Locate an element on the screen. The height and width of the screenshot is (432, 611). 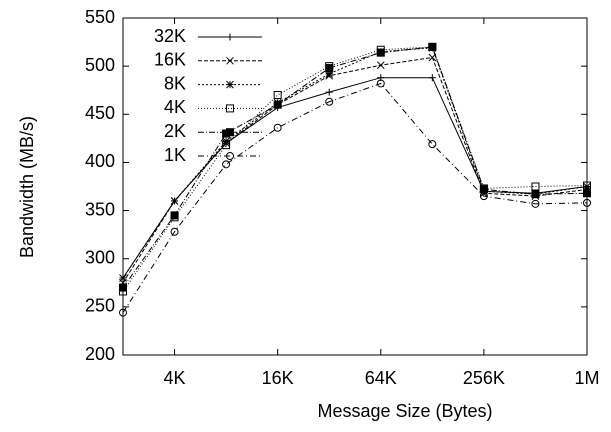
y-tick-label: 200 is located at coordinates (100, 354).